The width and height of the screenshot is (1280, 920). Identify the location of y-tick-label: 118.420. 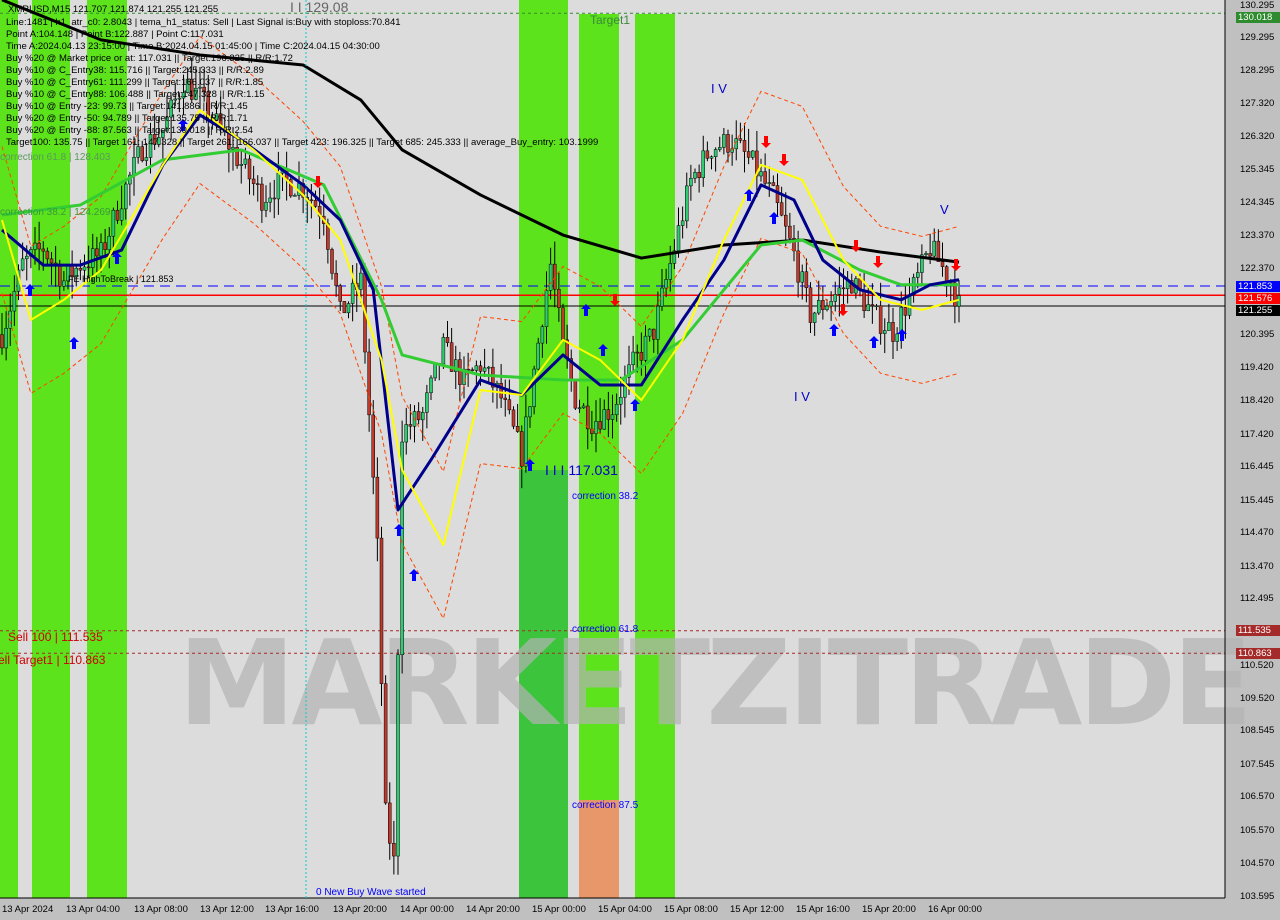
(1257, 401).